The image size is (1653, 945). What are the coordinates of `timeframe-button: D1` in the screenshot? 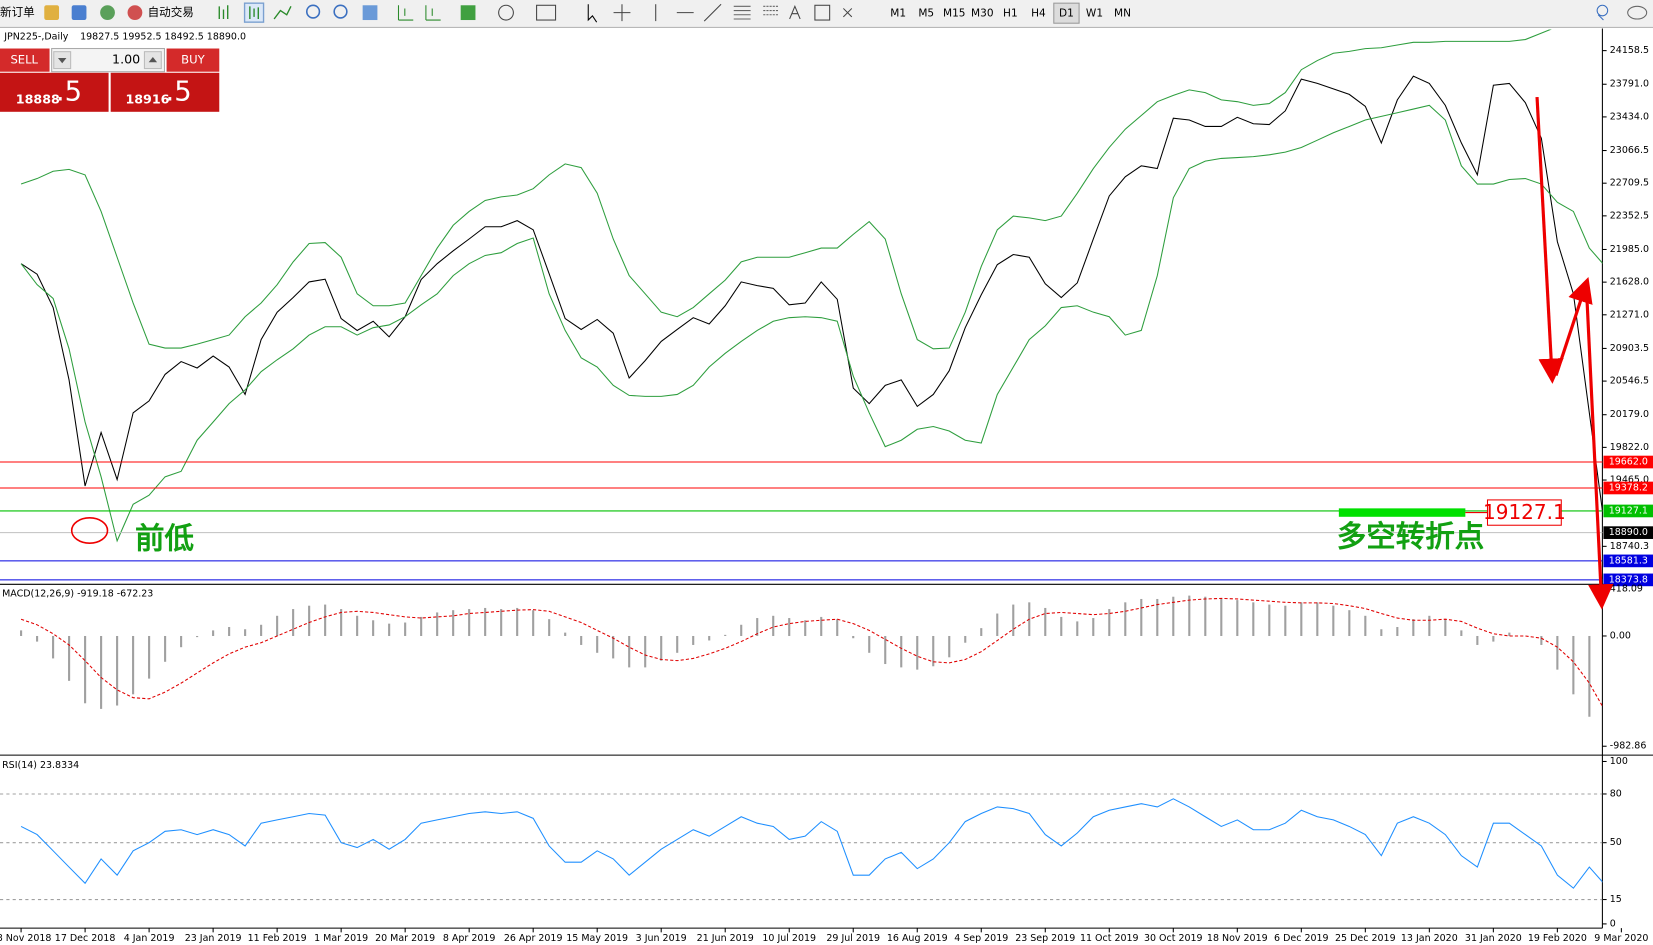 It's located at (1066, 14).